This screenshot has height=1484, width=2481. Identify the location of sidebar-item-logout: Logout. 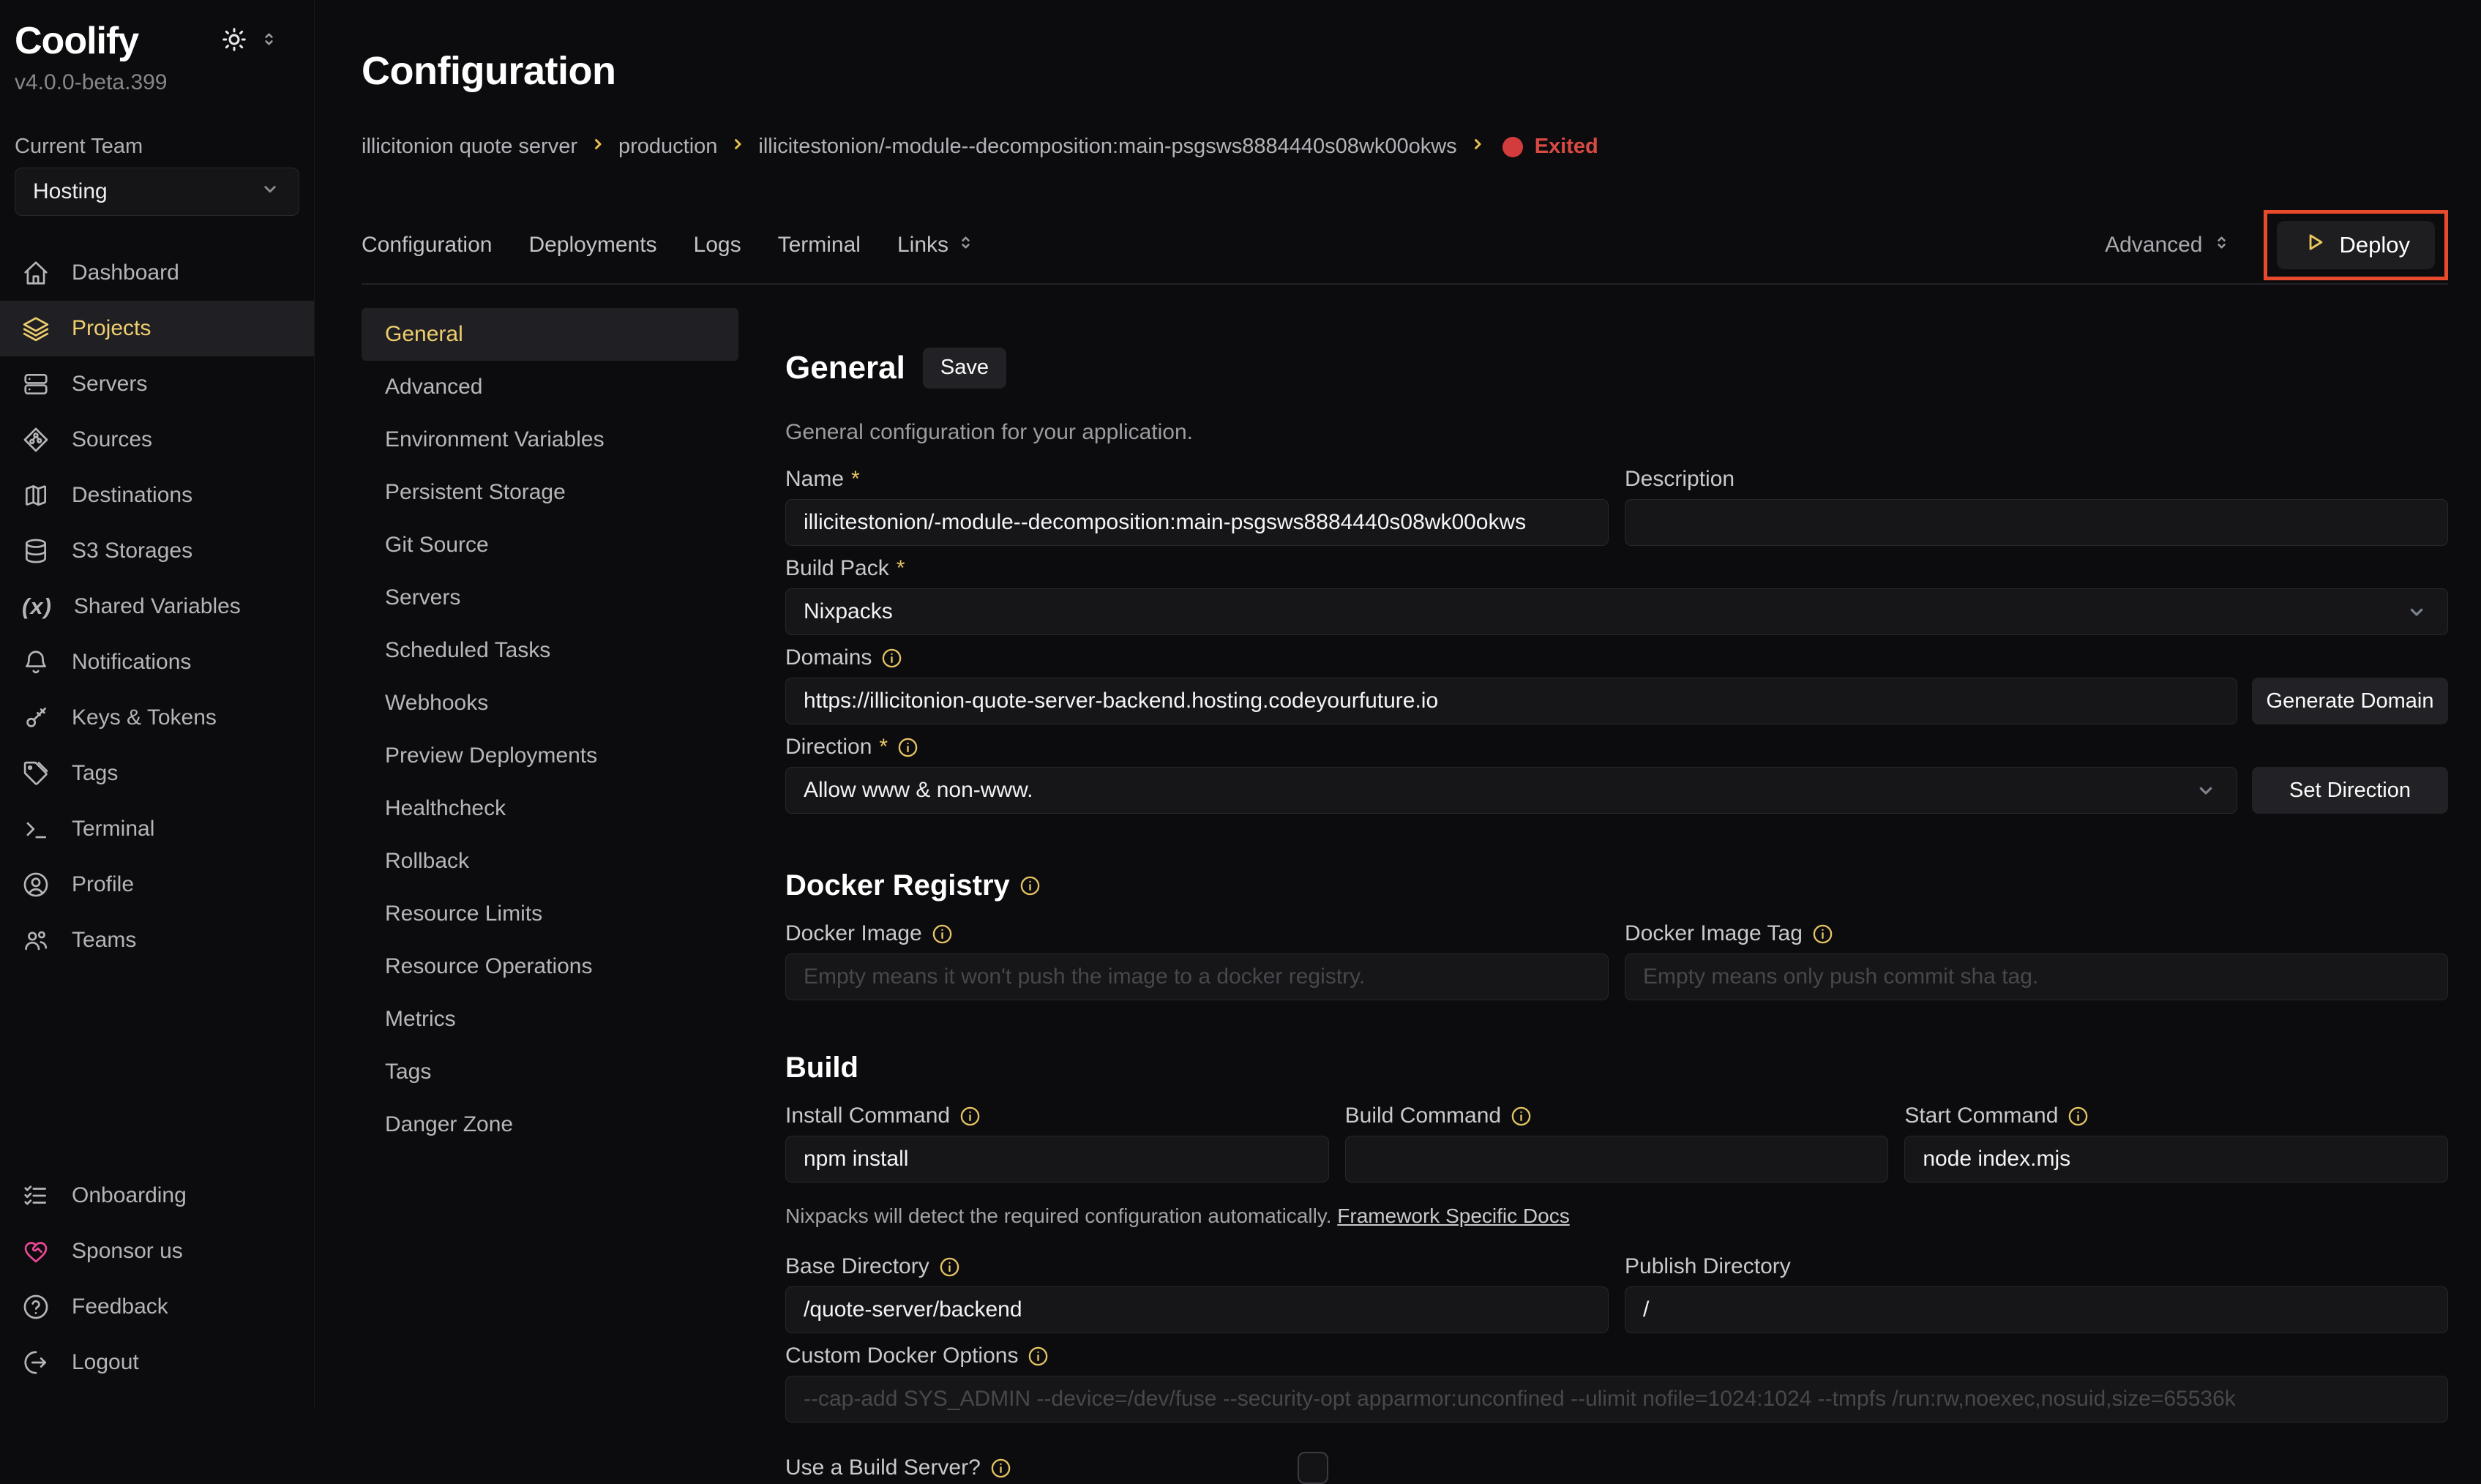
(157, 1362).